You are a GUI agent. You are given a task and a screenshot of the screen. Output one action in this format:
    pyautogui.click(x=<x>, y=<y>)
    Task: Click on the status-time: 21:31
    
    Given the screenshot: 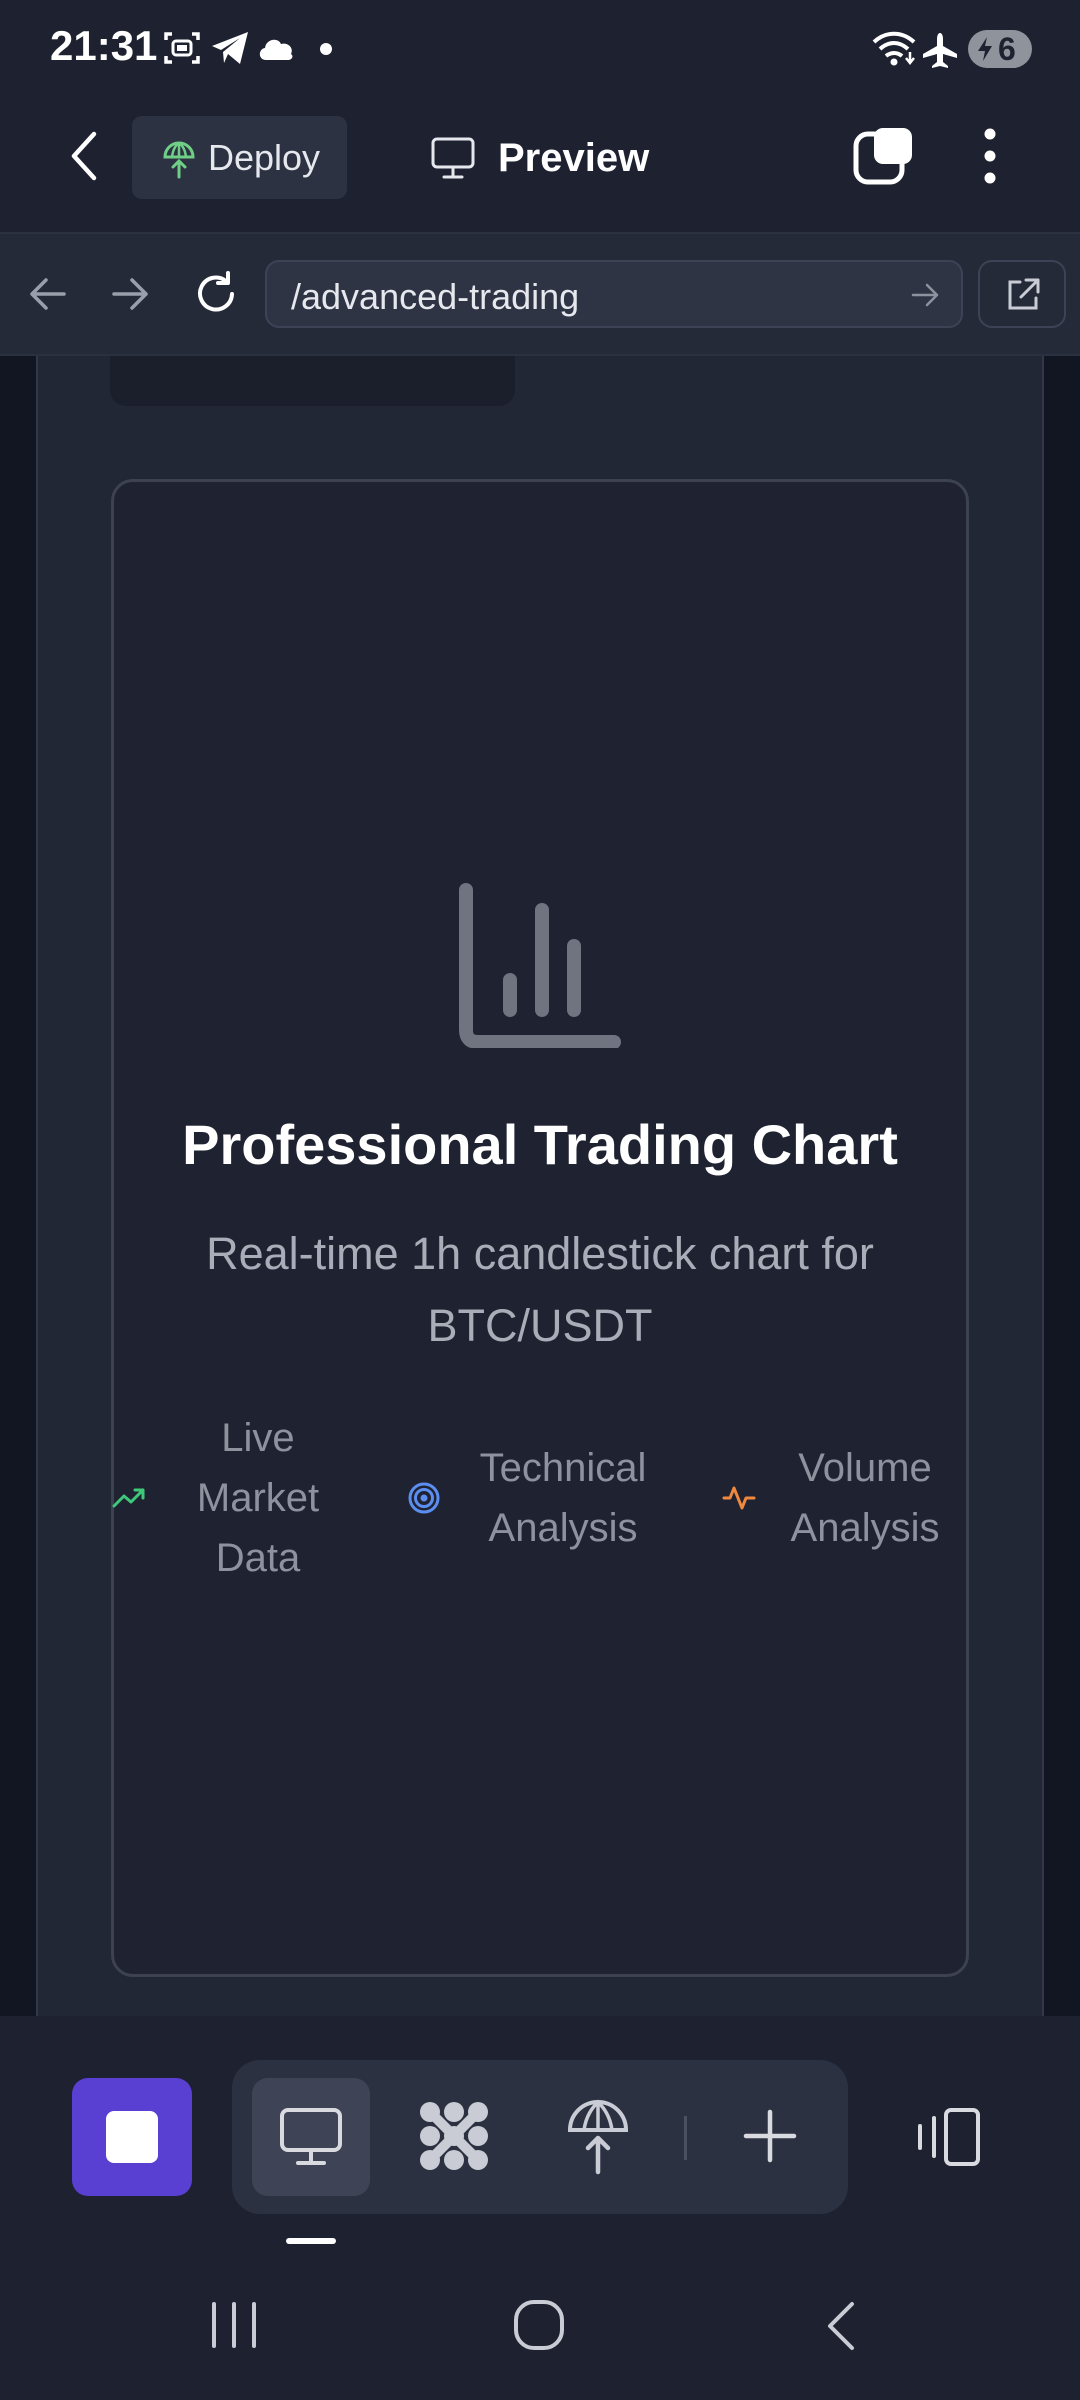 What is the action you would take?
    pyautogui.click(x=104, y=45)
    